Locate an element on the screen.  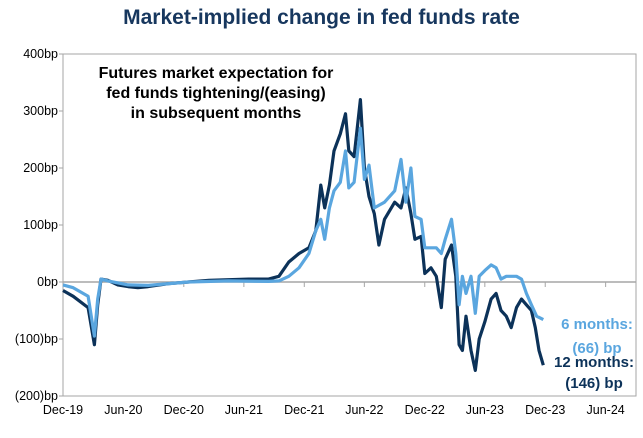
y-tick-label: 100bp is located at coordinates (40, 225).